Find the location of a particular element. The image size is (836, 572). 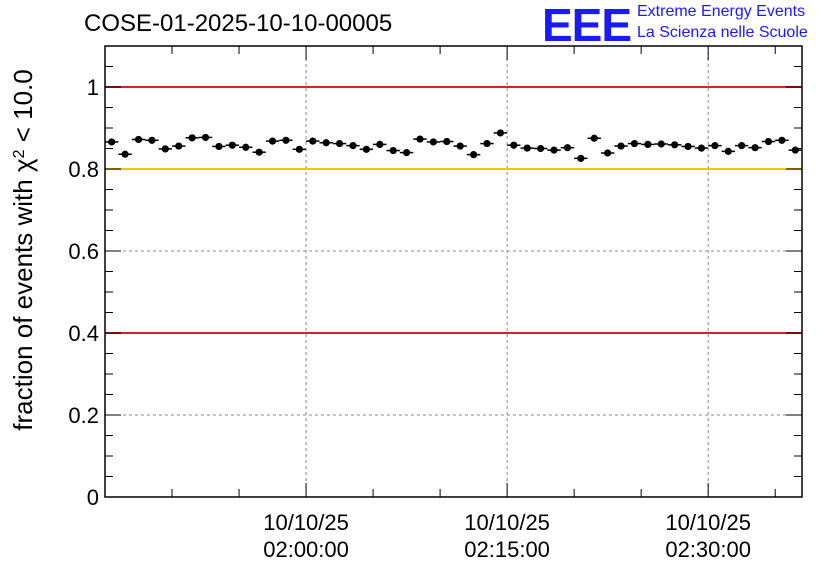

x-tick-label-time: 02:30:00 is located at coordinates (708, 549).